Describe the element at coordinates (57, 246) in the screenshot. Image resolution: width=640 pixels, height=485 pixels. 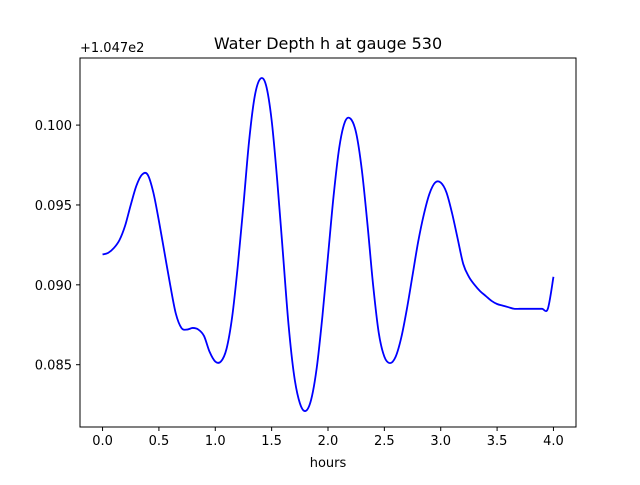
I see `y-axis-ticks: 0.085 0.090 0.095 0.100` at that location.